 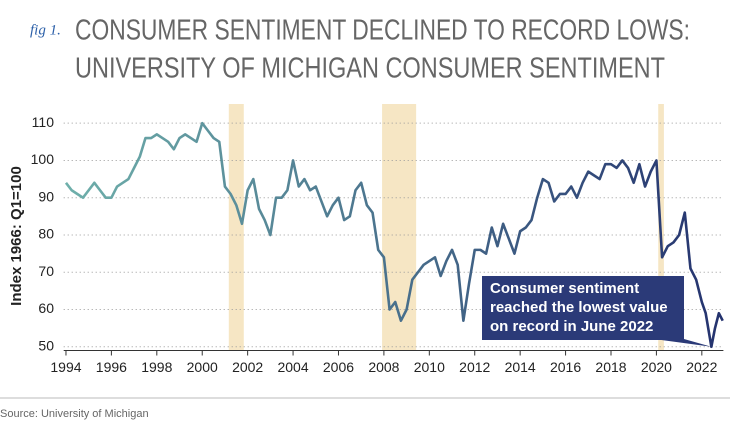 I want to click on x-tick-label: 2000, so click(x=202, y=367).